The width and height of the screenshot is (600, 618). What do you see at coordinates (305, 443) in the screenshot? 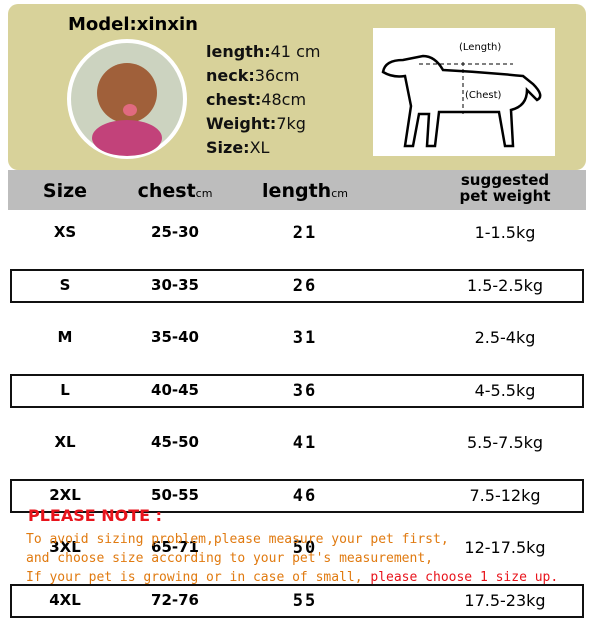
I see `table-cell: 41` at bounding box center [305, 443].